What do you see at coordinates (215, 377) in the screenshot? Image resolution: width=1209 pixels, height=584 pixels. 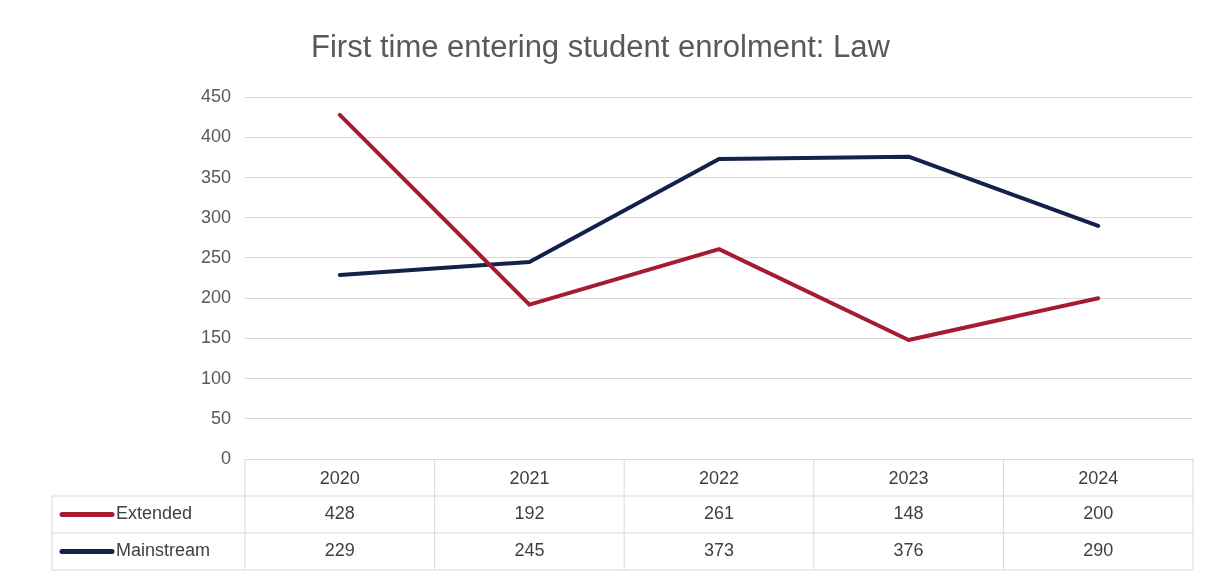 I see `y-tick-label: 100` at bounding box center [215, 377].